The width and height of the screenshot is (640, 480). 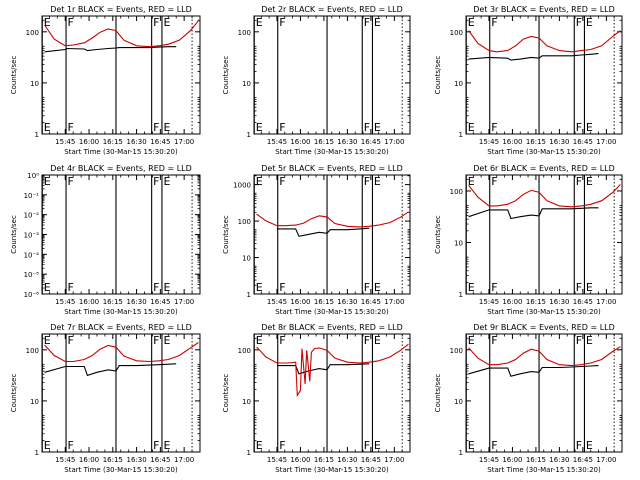 What do you see at coordinates (32, 236) in the screenshot?
I see `y-tick-label: 10⁻³` at bounding box center [32, 236].